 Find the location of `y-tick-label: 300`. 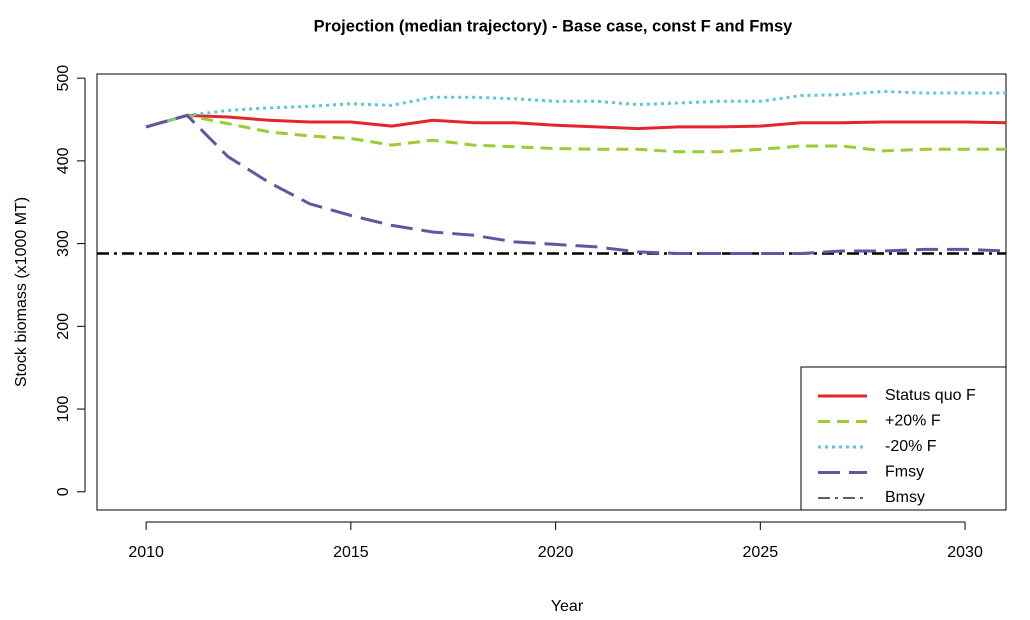

y-tick-label: 300 is located at coordinates (63, 243).